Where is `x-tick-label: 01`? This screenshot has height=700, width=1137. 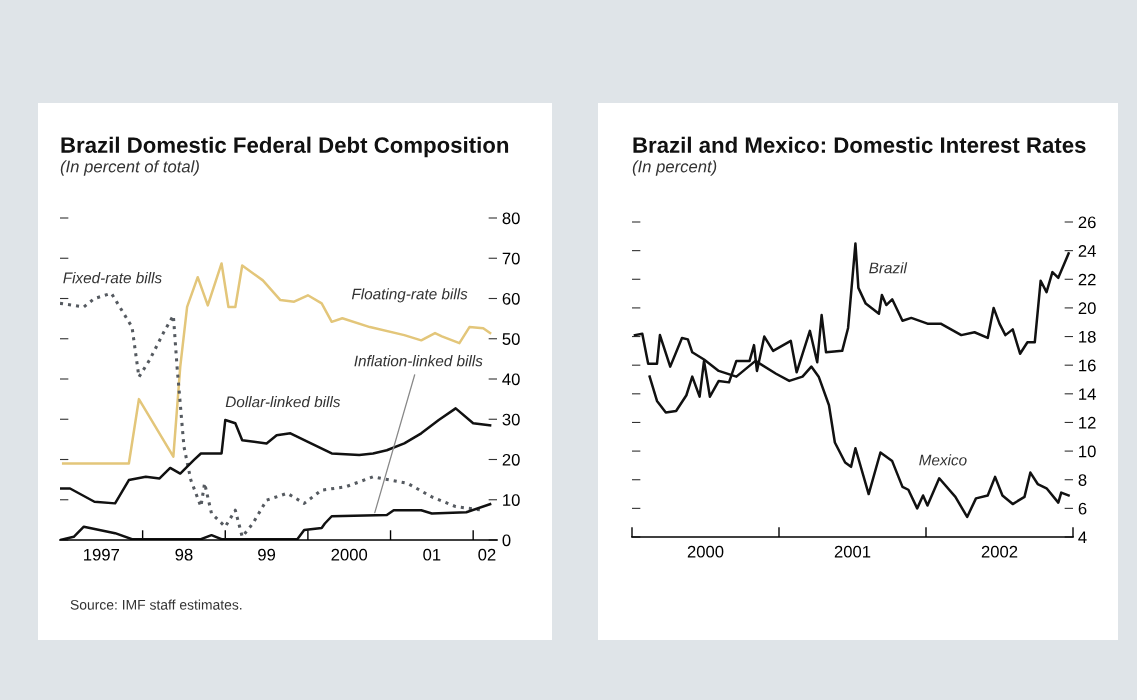
x-tick-label: 01 is located at coordinates (432, 554).